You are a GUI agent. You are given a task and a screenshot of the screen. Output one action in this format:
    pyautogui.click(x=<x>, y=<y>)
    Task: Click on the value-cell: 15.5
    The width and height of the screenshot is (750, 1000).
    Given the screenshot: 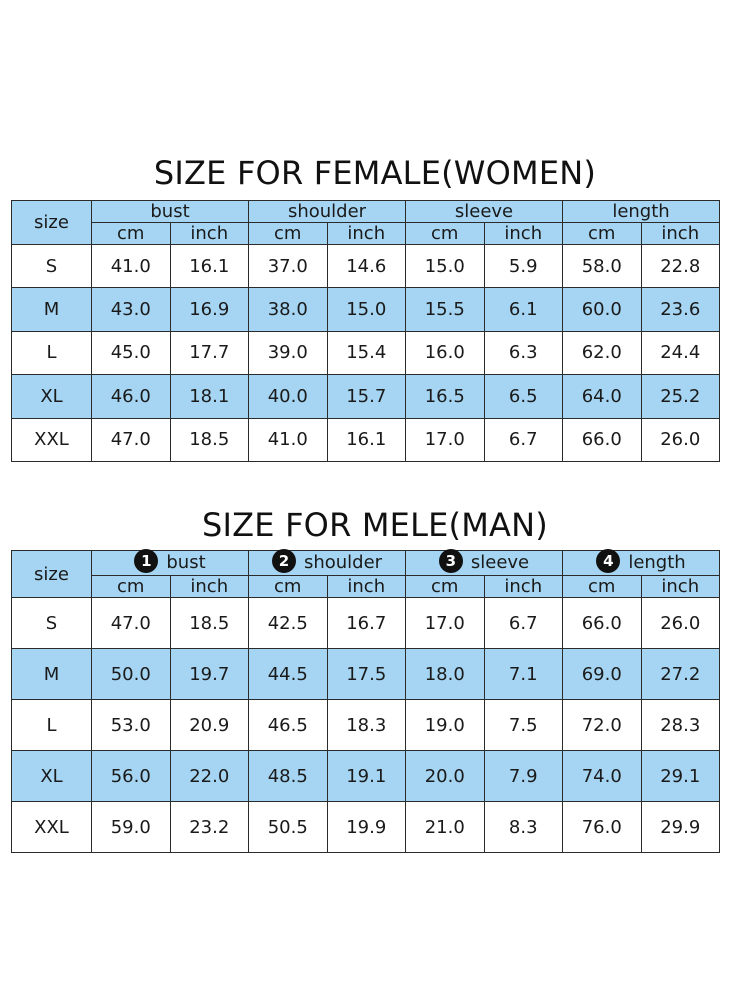 What is the action you would take?
    pyautogui.click(x=445, y=309)
    